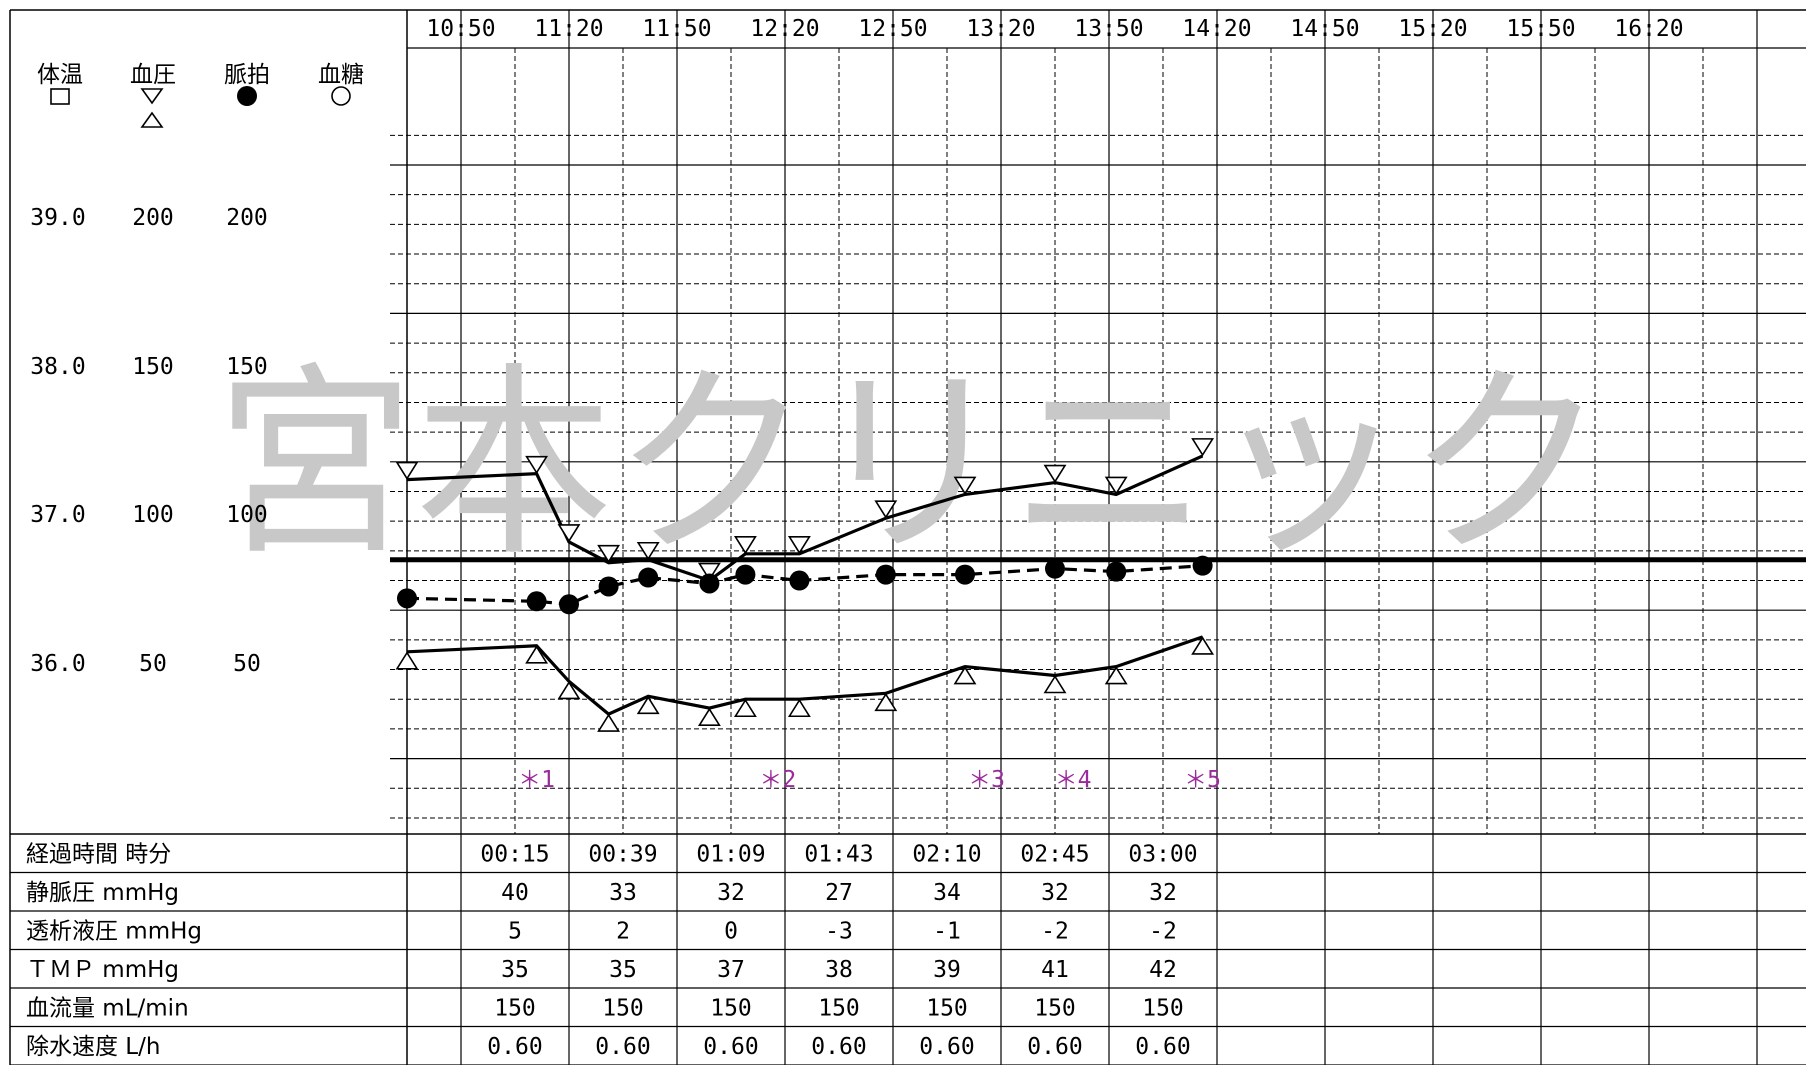  What do you see at coordinates (784, 29) in the screenshot?
I see `time-label: 12:20` at bounding box center [784, 29].